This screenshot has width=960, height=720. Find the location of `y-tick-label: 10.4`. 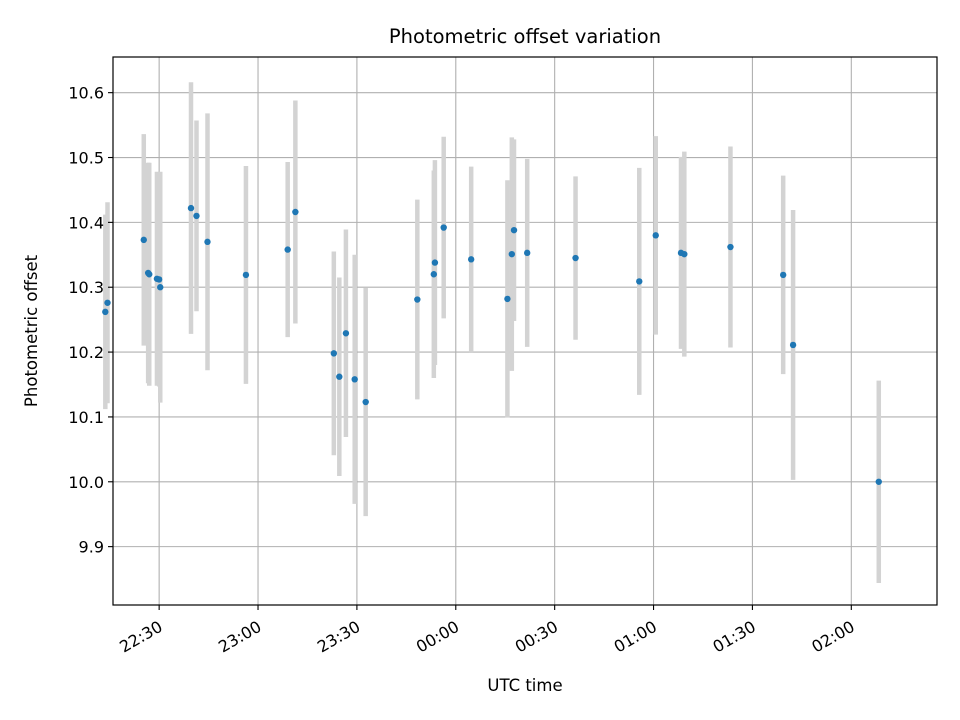

y-tick-label: 10.4 is located at coordinates (86, 222).